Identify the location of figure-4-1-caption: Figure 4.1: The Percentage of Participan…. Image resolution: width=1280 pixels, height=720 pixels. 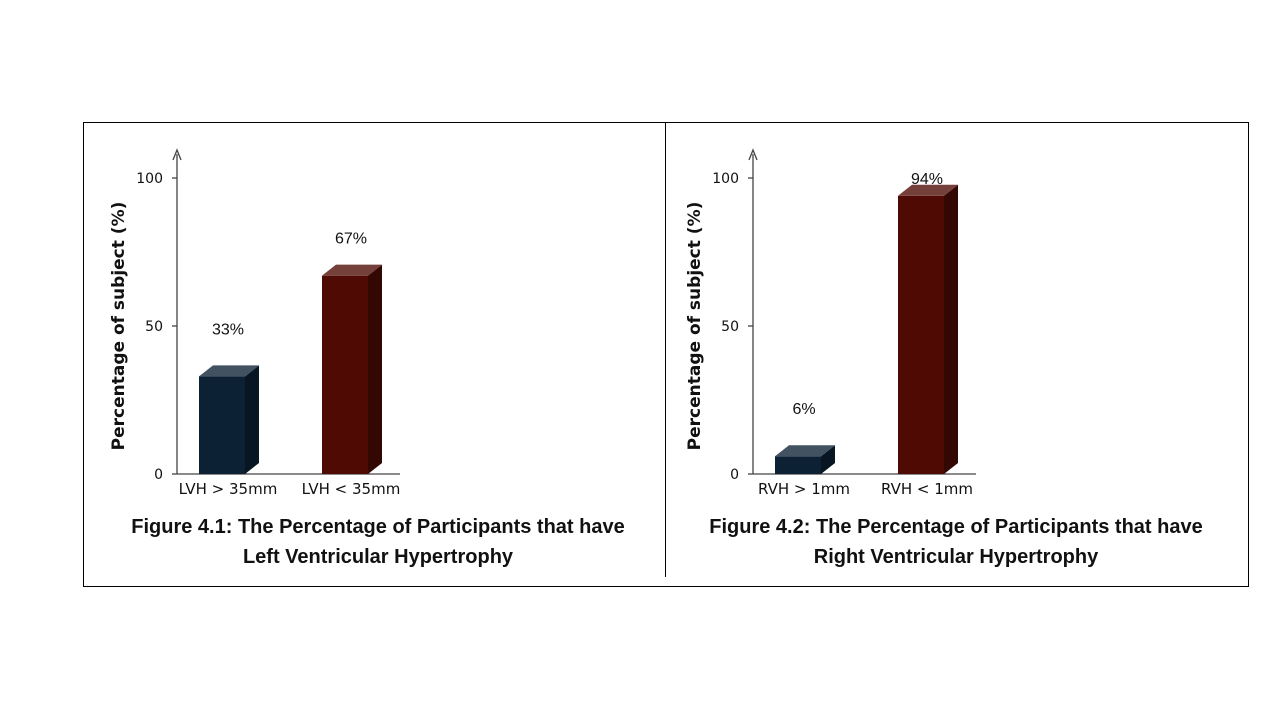
(378, 542).